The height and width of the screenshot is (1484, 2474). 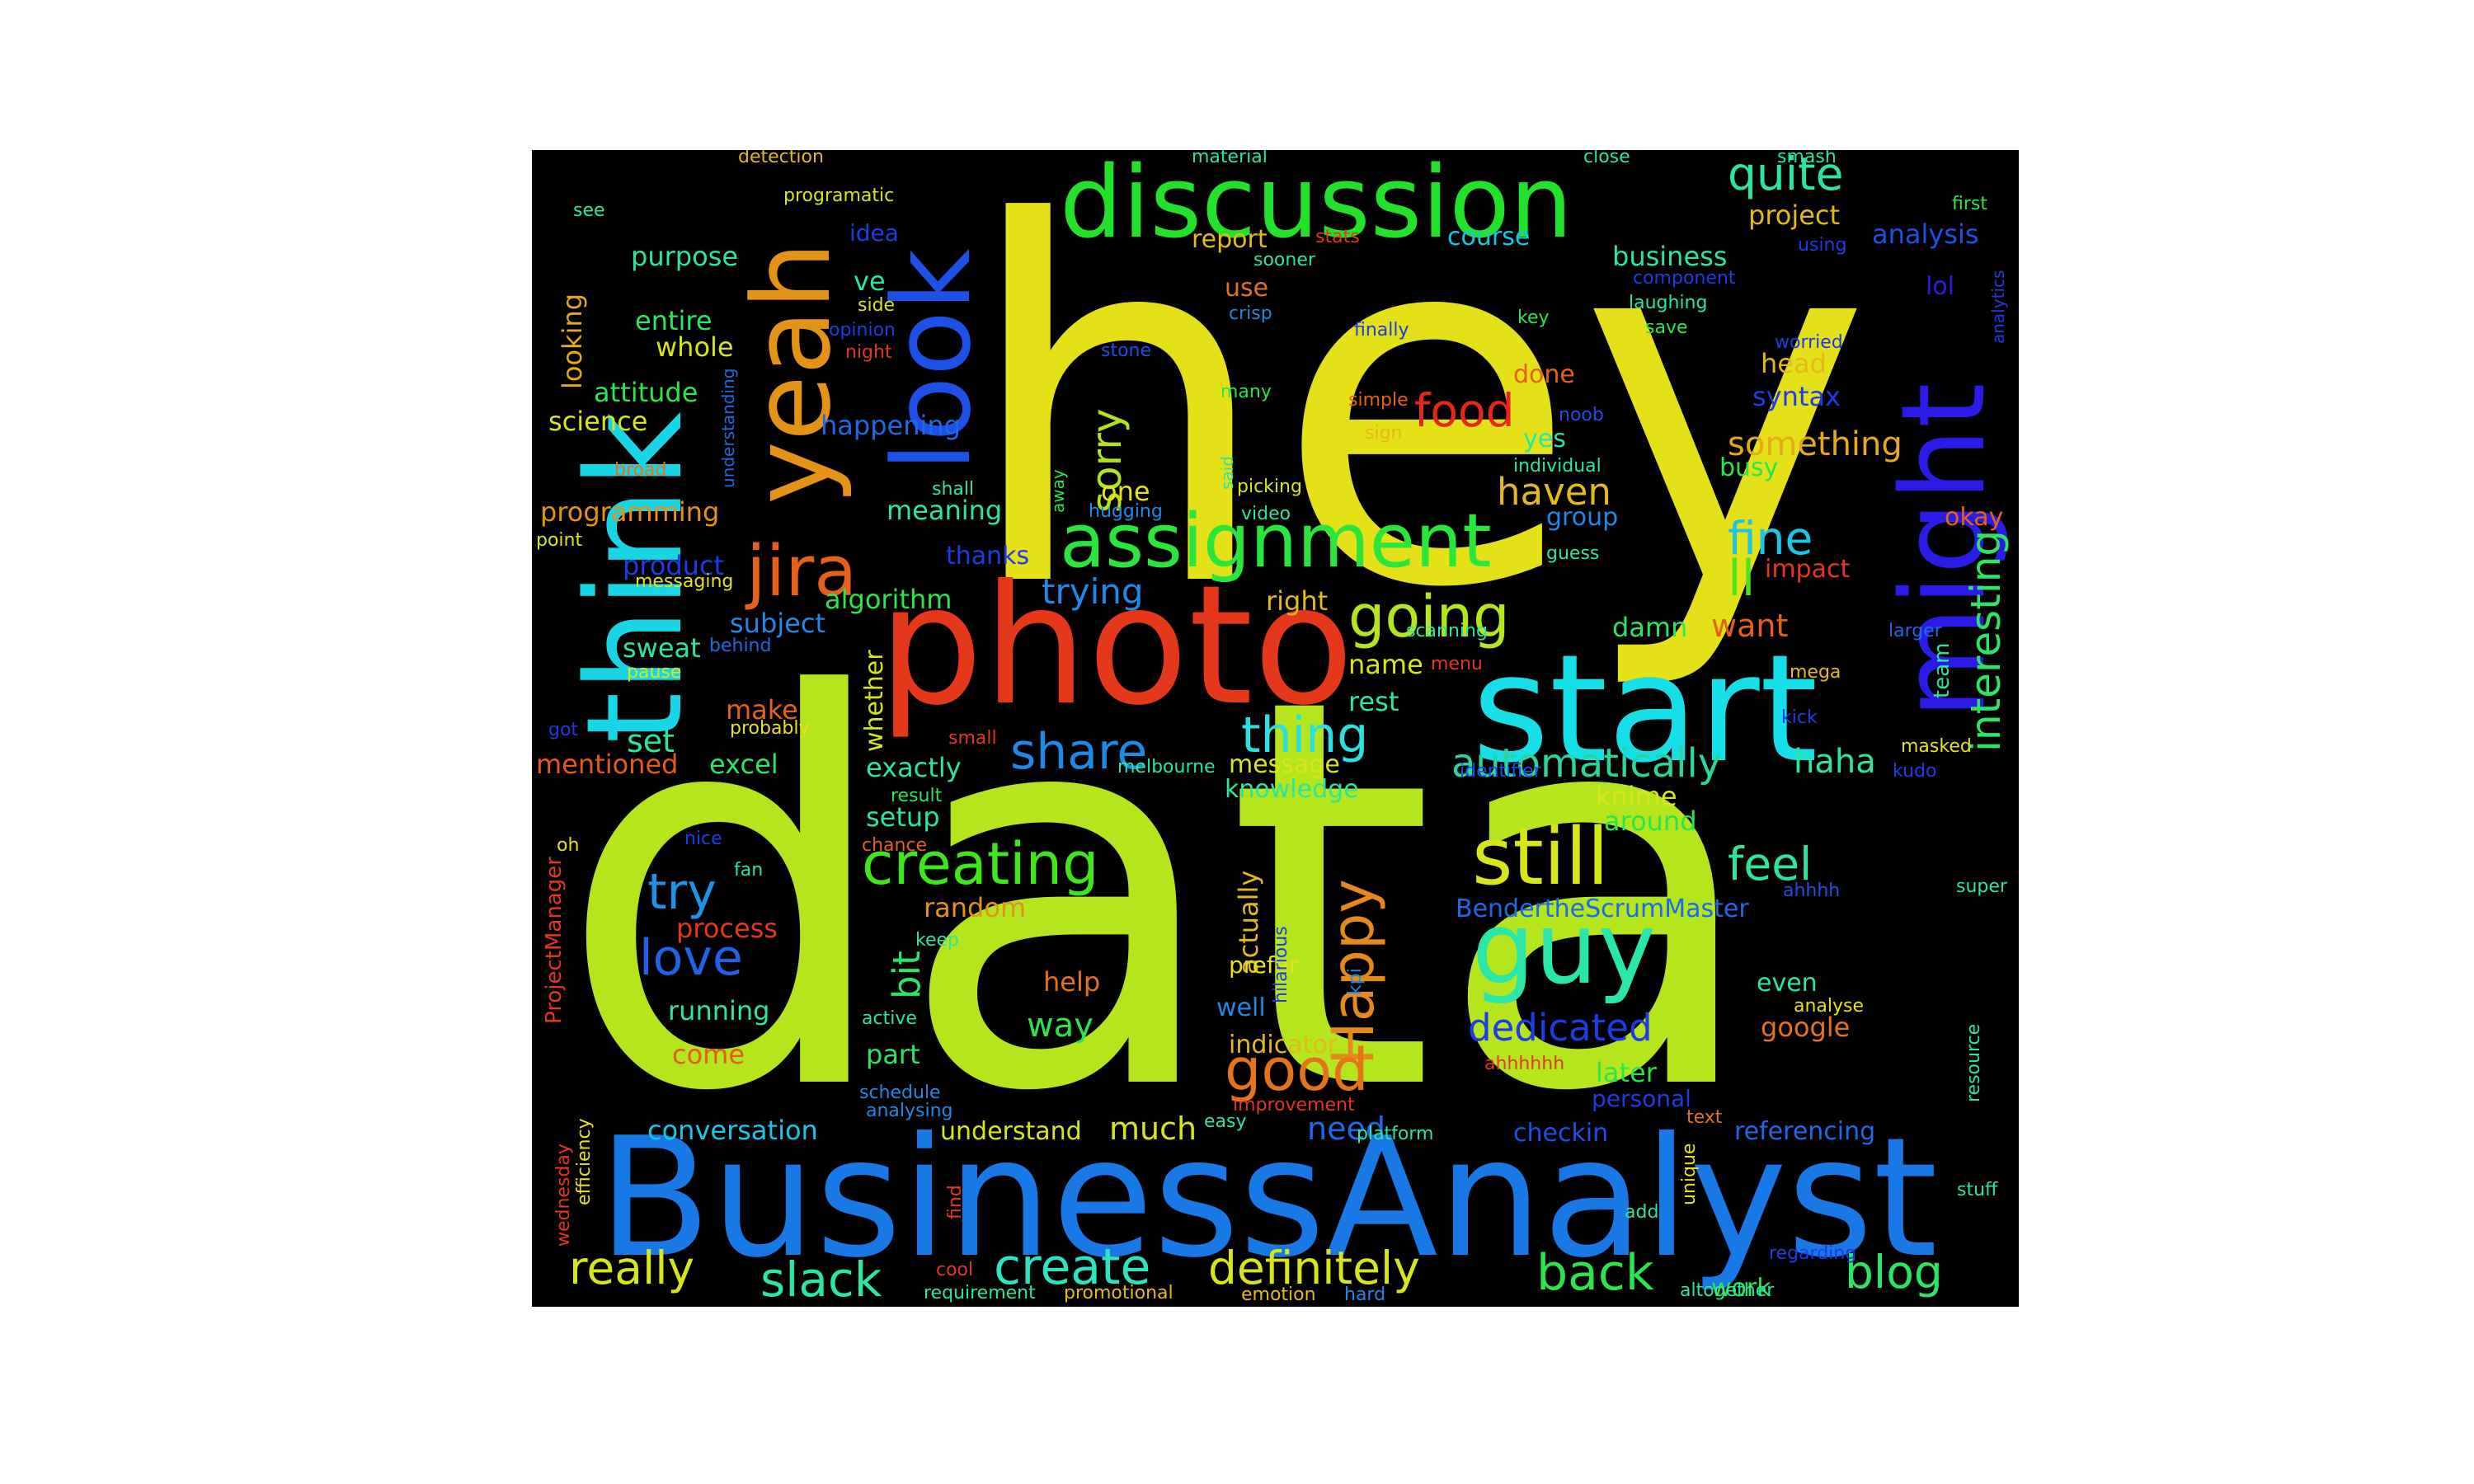 I want to click on word-referencing: referencing, so click(x=1804, y=1131).